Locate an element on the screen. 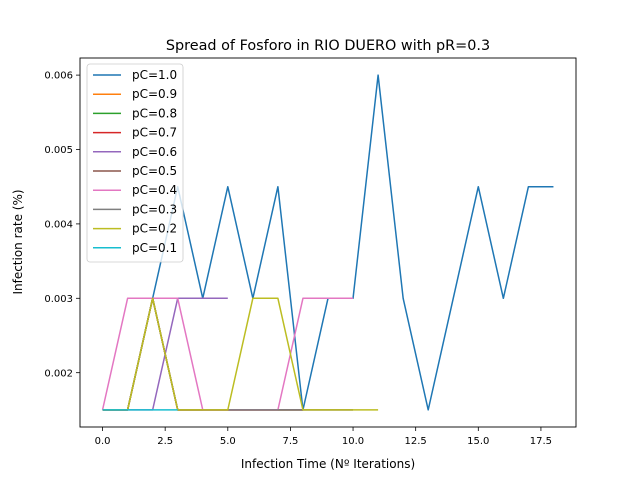  x-tick-label: 12.5 is located at coordinates (416, 441).